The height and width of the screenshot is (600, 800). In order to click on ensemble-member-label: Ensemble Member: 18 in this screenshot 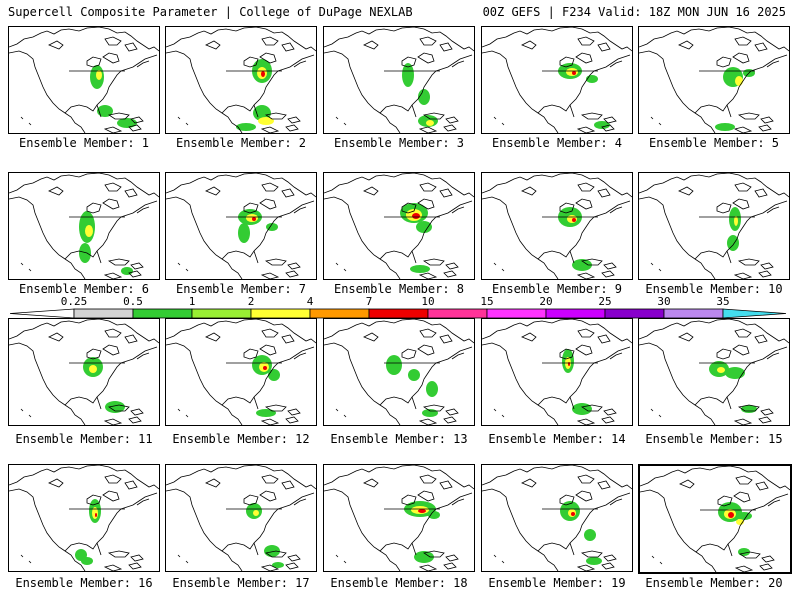, I will do `click(399, 583)`.